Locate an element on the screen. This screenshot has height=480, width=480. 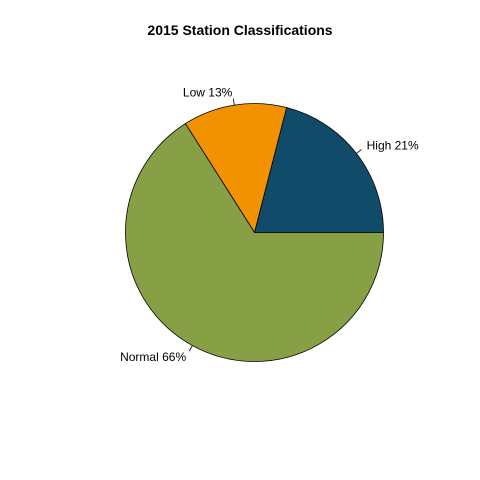
pie-label-high: High 21% is located at coordinates (393, 146).